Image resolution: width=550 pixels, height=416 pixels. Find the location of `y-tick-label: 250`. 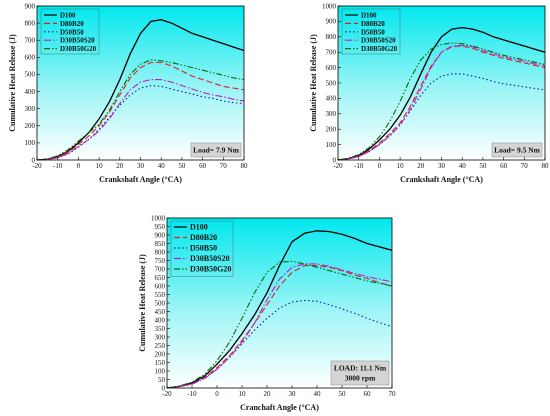

y-tick-label: 250 is located at coordinates (160, 346).